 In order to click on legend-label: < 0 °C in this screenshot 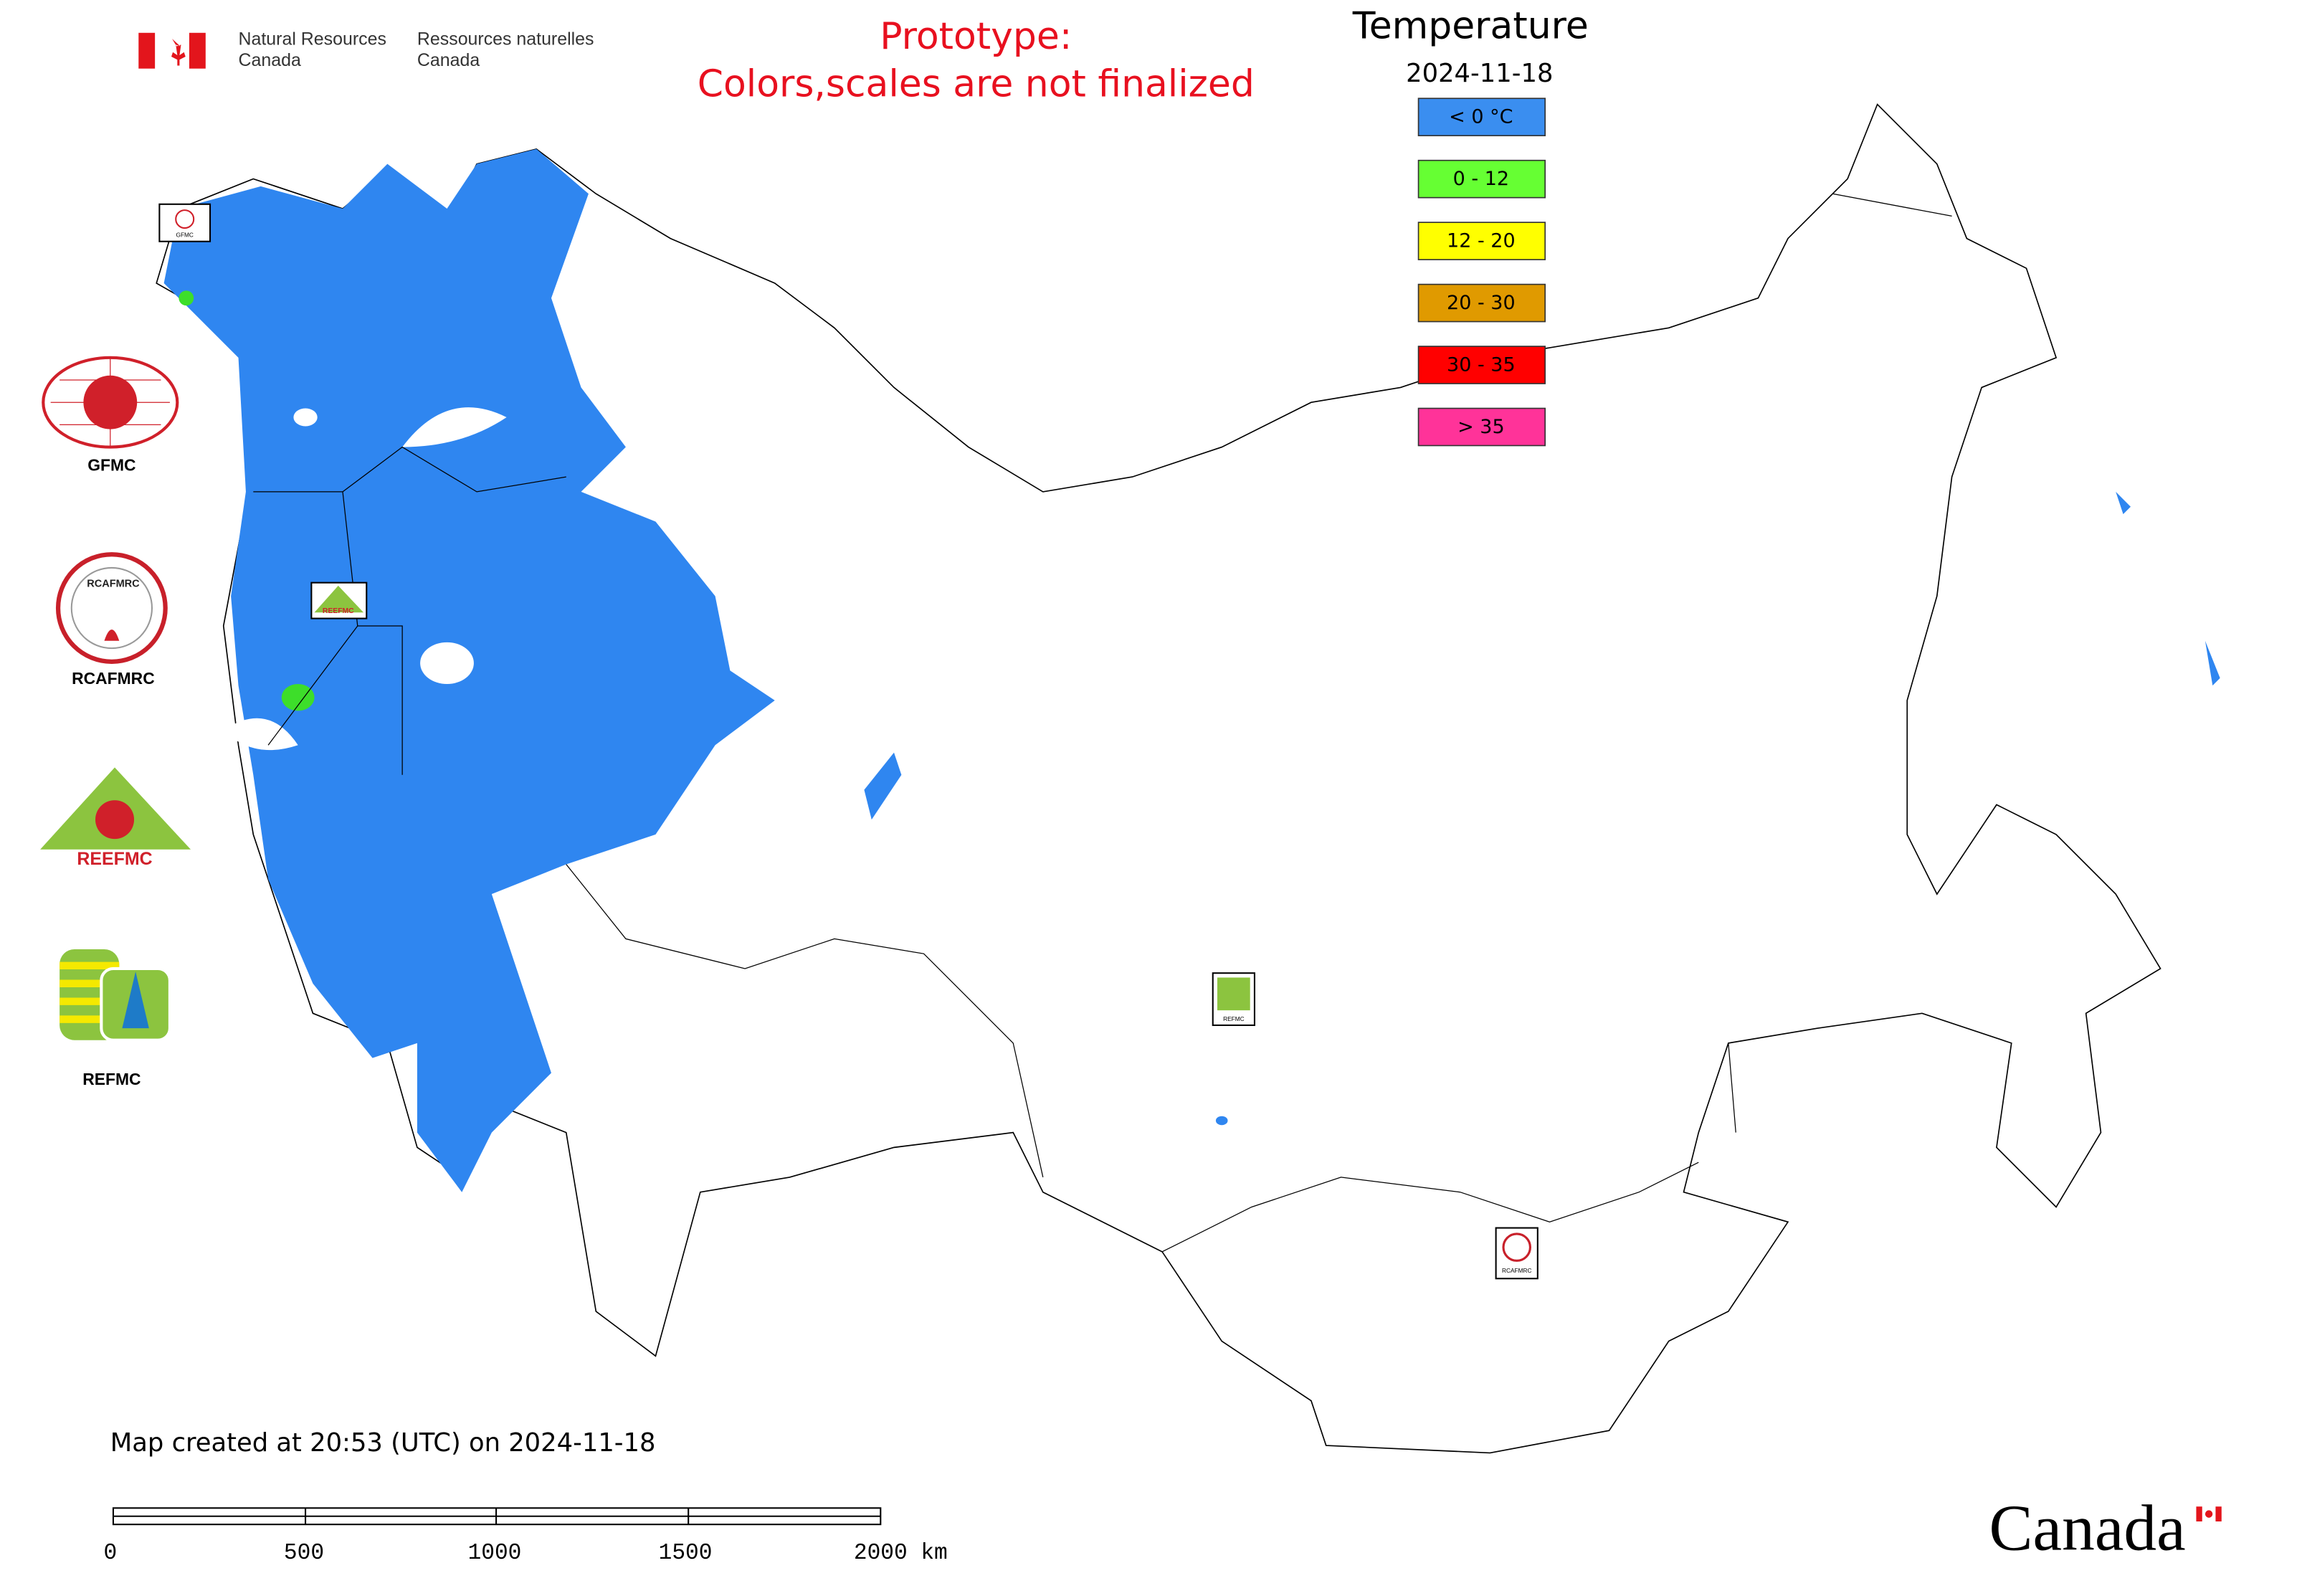, I will do `click(1481, 117)`.